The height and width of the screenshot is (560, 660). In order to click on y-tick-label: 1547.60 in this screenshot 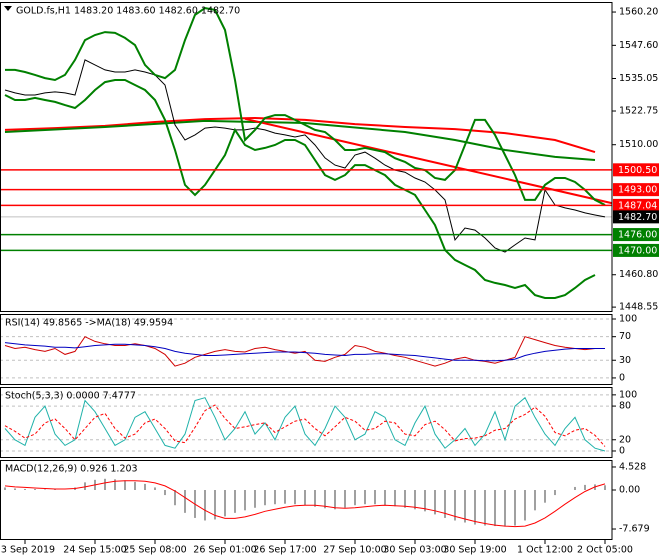, I will do `click(638, 45)`.